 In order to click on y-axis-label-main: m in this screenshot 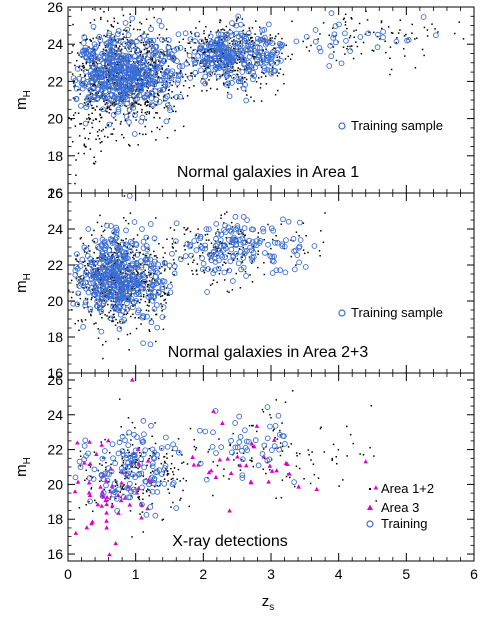, I will do `click(21, 470)`.